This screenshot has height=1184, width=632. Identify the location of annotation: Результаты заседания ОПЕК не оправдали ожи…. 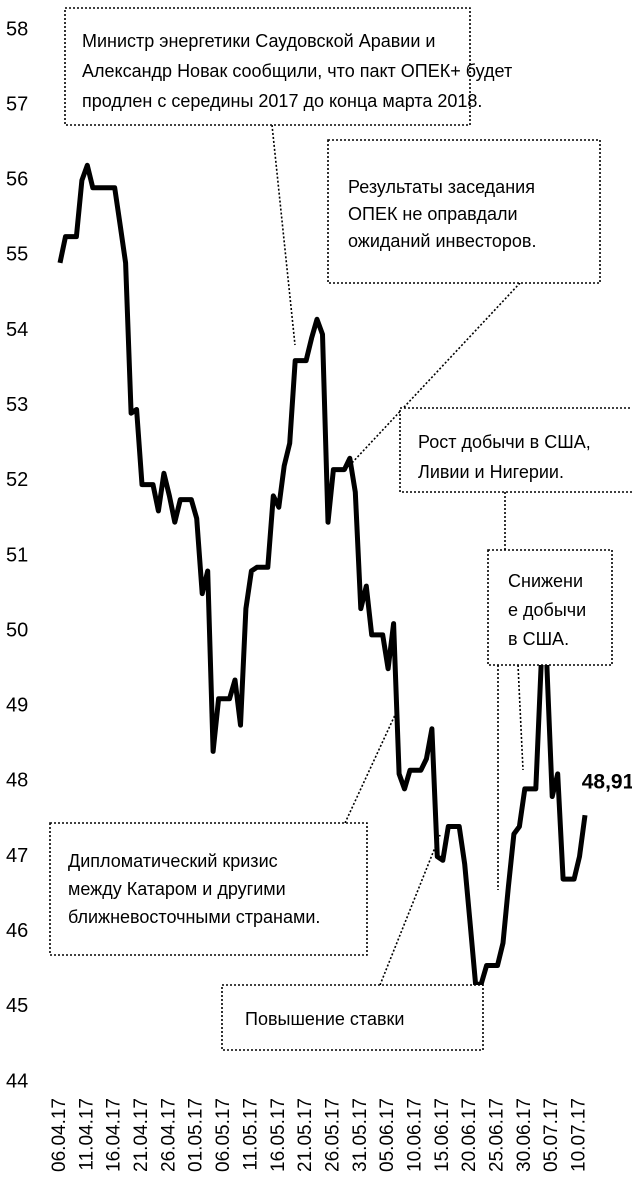
(464, 211).